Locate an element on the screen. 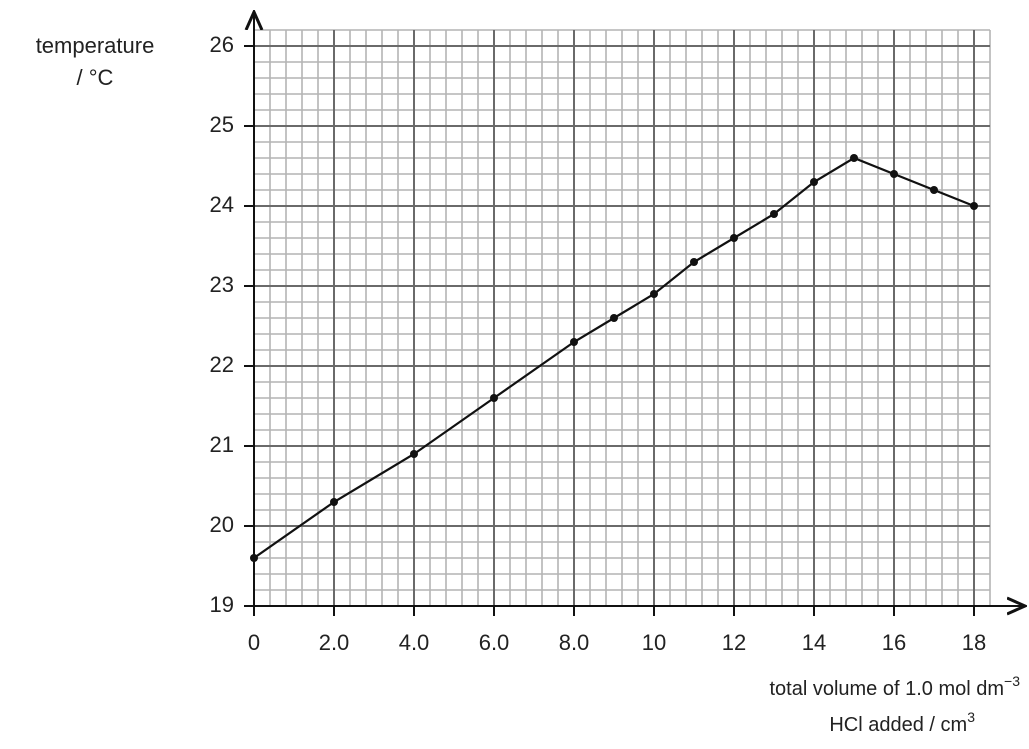 This screenshot has width=1029, height=749. x-tick-label: 2.0 is located at coordinates (334, 642).